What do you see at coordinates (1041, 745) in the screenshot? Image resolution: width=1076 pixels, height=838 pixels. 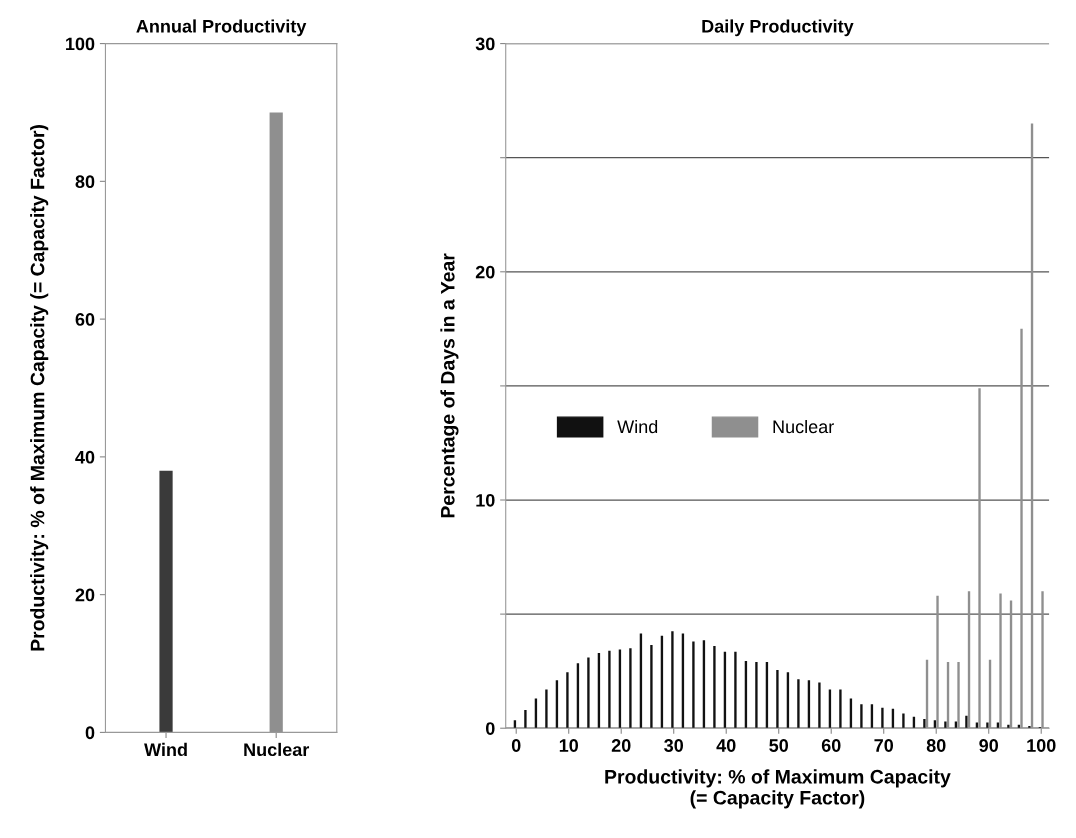 I see `x-tick-label: 100` at bounding box center [1041, 745].